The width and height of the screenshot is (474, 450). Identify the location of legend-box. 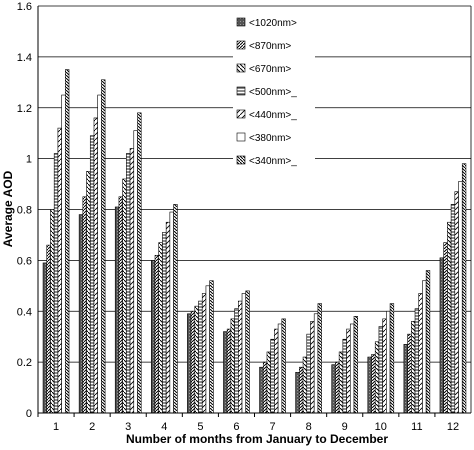
(274, 94).